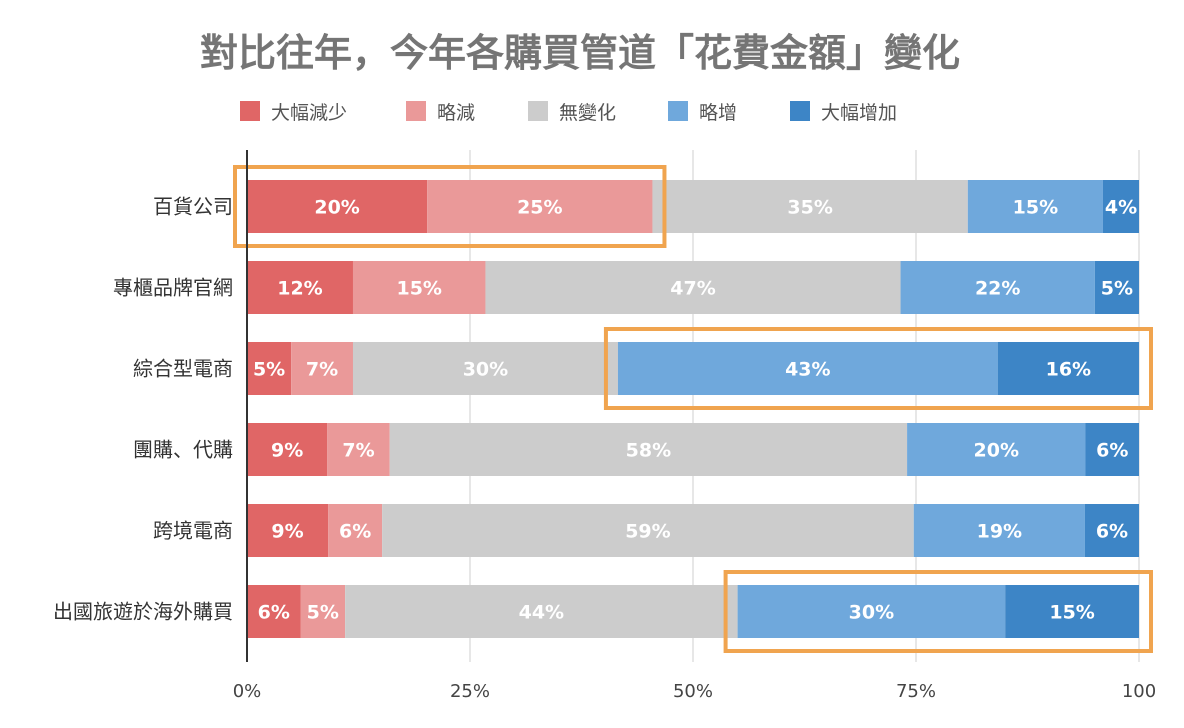 The width and height of the screenshot is (1184, 728). I want to click on data-label-0-1: 25%, so click(539, 208).